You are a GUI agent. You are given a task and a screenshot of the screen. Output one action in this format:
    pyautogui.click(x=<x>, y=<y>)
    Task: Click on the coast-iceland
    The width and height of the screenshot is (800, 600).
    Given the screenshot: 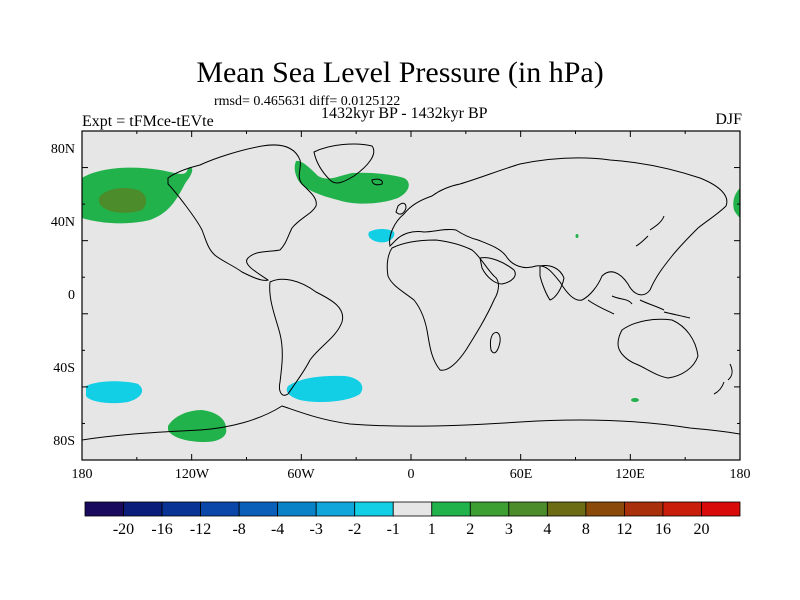 What is the action you would take?
    pyautogui.click(x=377, y=182)
    